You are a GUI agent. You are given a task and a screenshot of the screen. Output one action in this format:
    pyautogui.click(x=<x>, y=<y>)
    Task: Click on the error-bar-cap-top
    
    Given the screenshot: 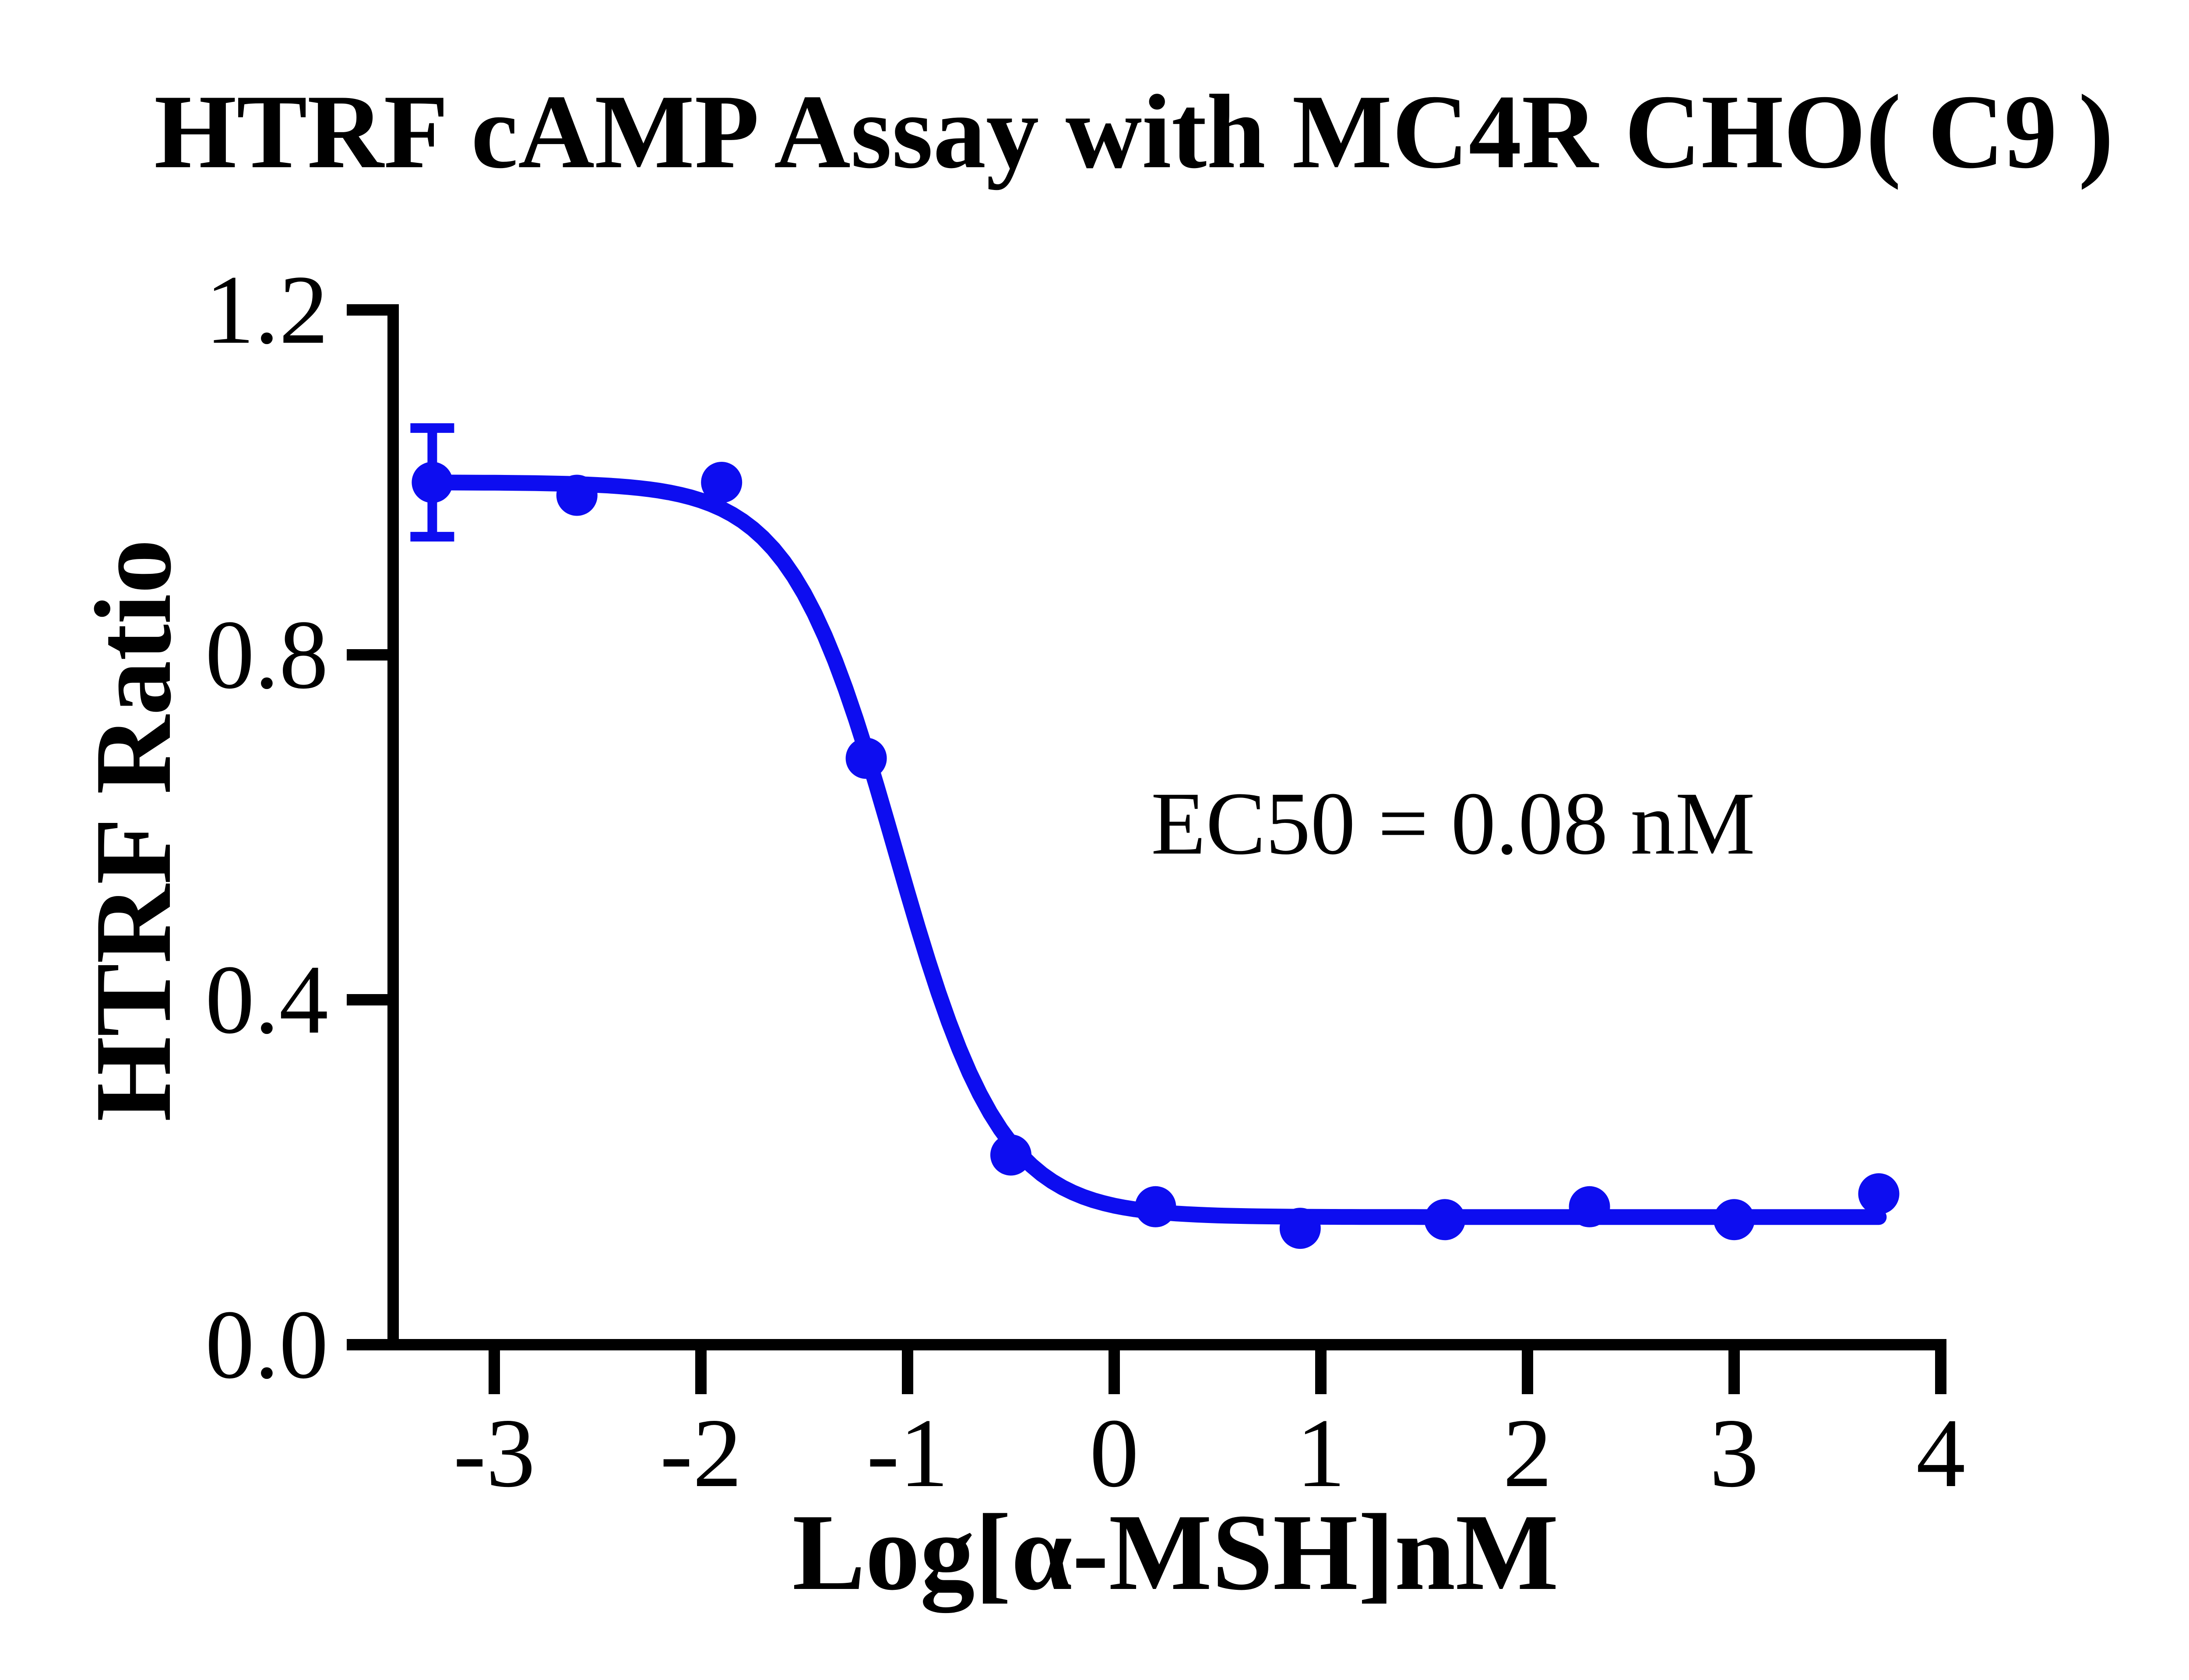 What is the action you would take?
    pyautogui.click(x=432, y=428)
    